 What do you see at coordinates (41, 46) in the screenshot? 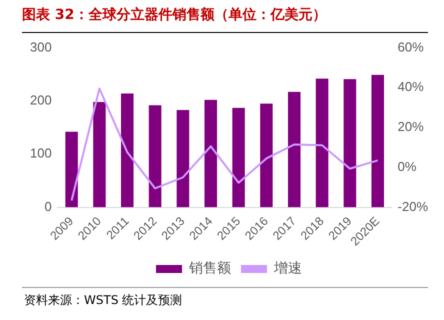
I see `y-tick-label: 300` at bounding box center [41, 46].